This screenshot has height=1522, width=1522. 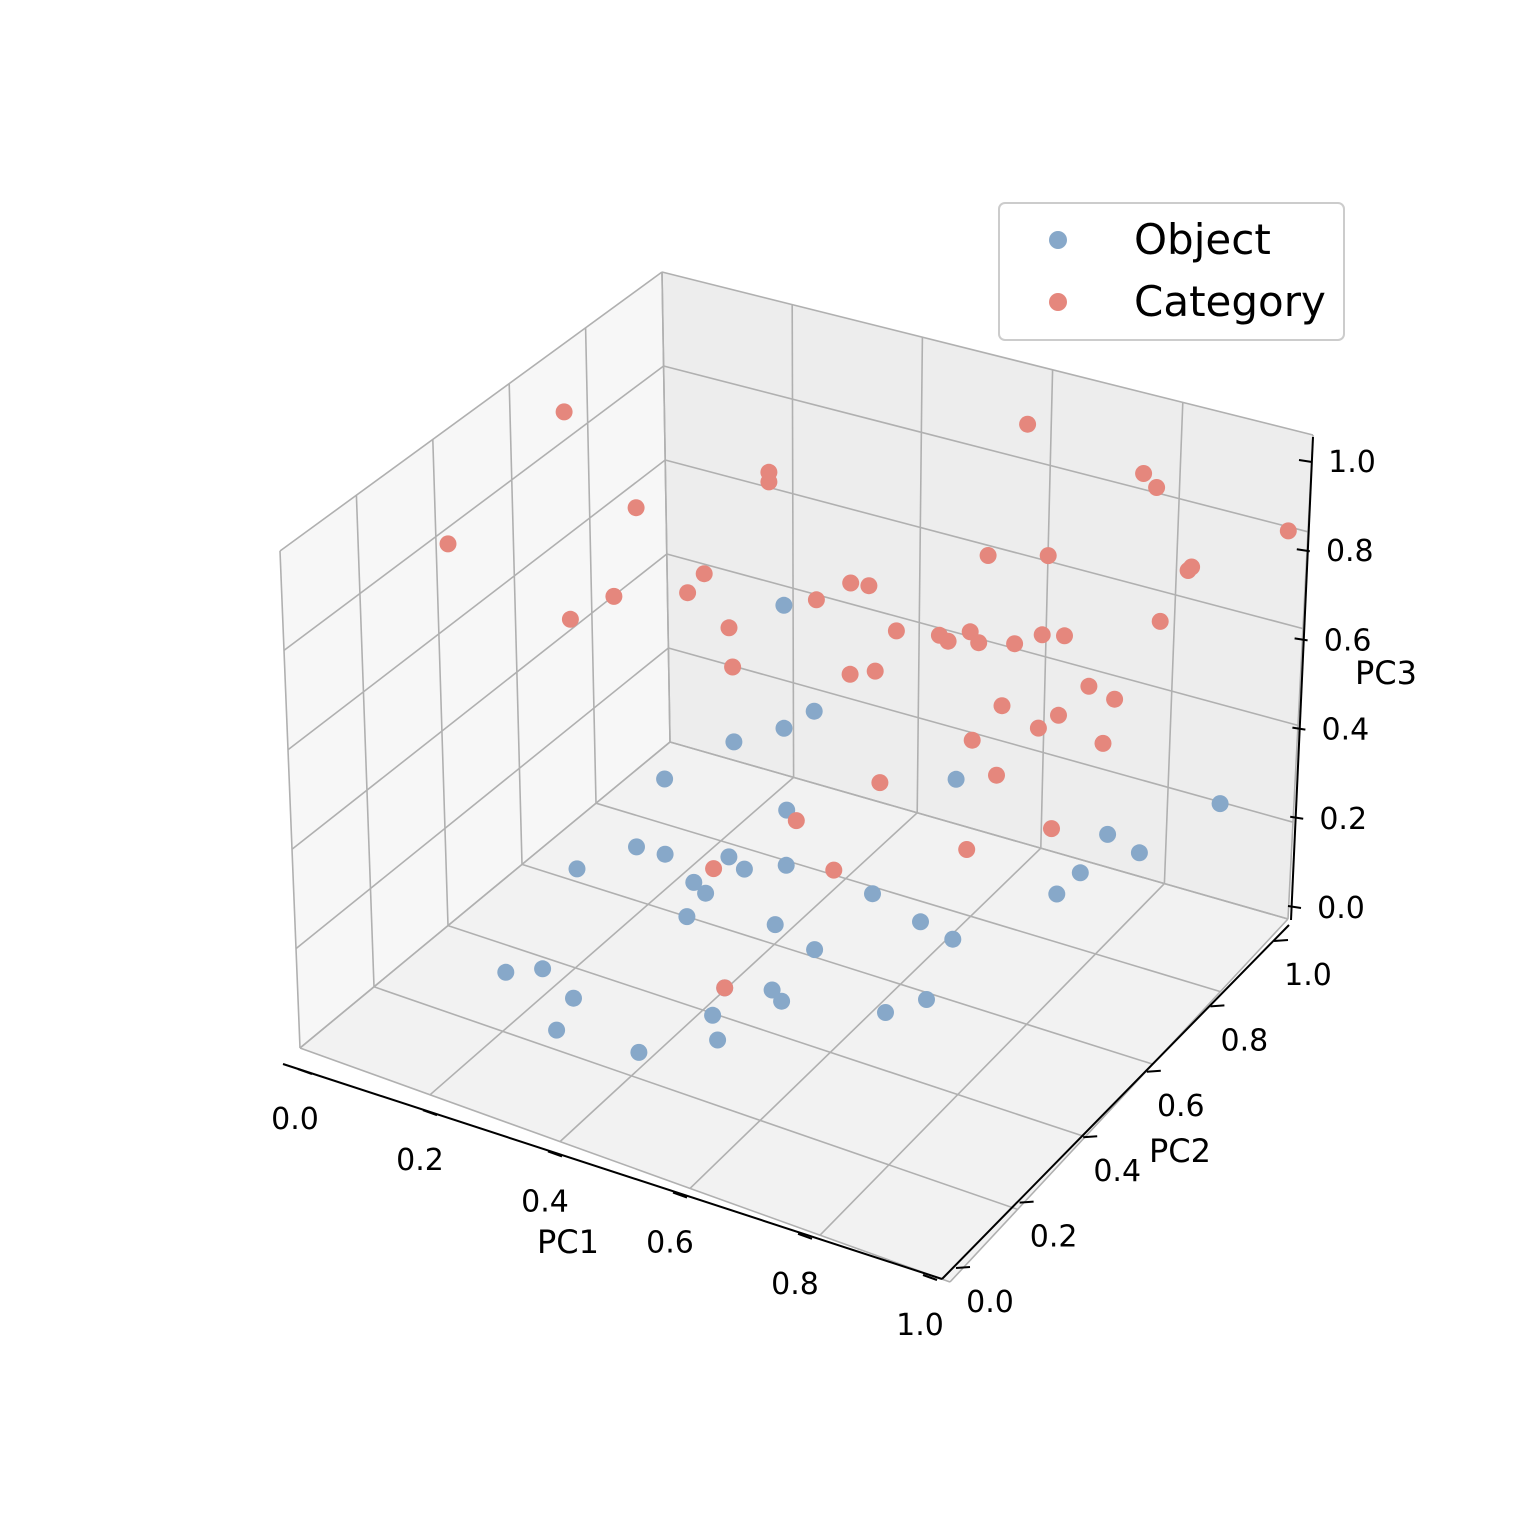 What do you see at coordinates (1346, 730) in the screenshot?
I see `z-tick-label: 0.4` at bounding box center [1346, 730].